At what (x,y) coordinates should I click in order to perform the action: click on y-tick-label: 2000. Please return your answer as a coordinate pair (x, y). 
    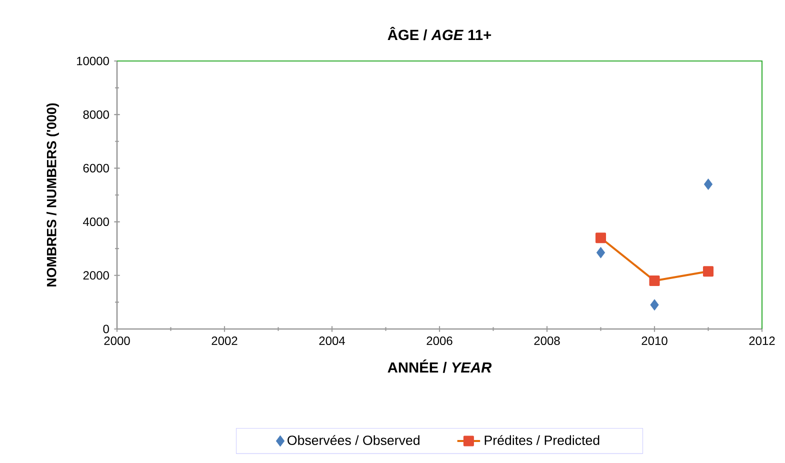
    Looking at the image, I should click on (96, 275).